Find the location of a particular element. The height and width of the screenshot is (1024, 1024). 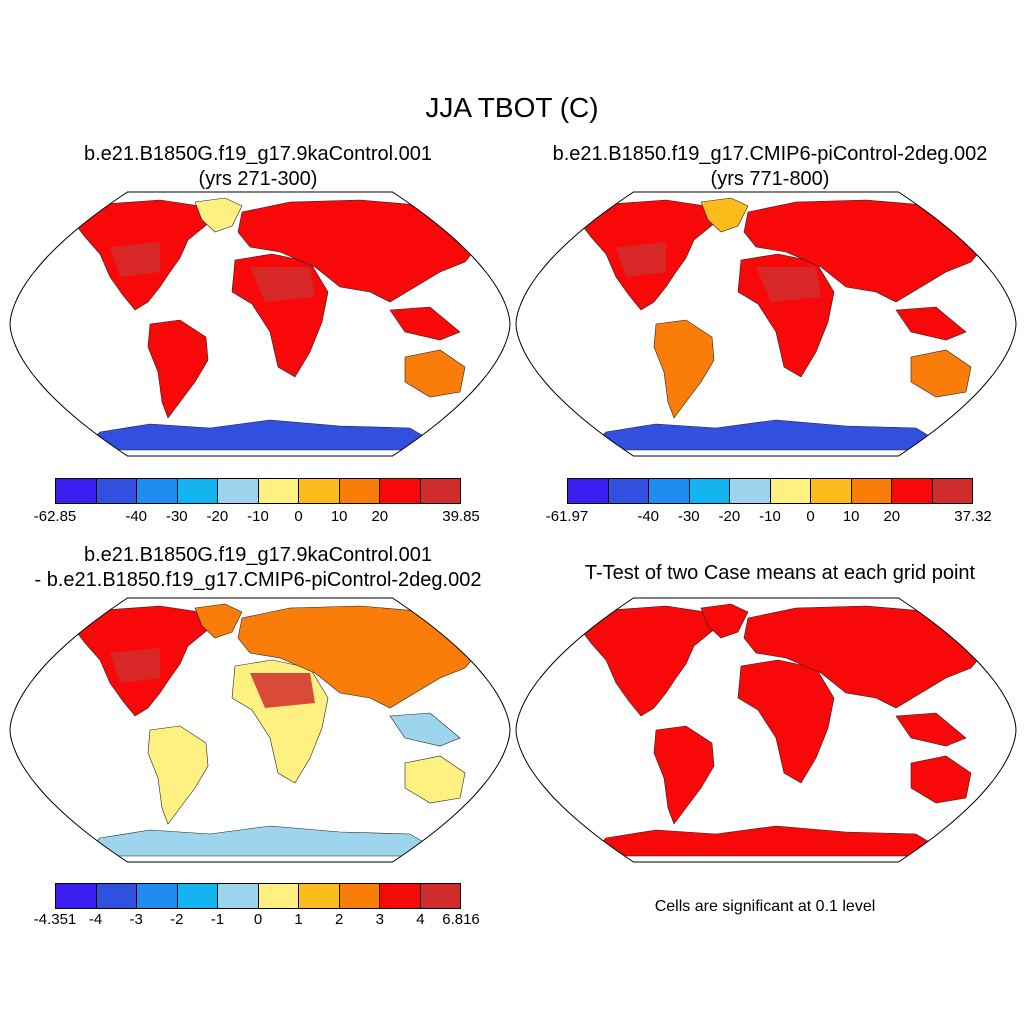

colorbar-tick-label: 1 is located at coordinates (298, 919).